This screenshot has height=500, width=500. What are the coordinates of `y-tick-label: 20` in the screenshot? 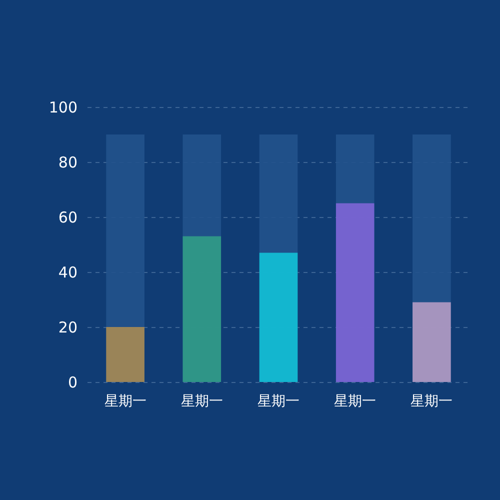 It's located at (68, 327).